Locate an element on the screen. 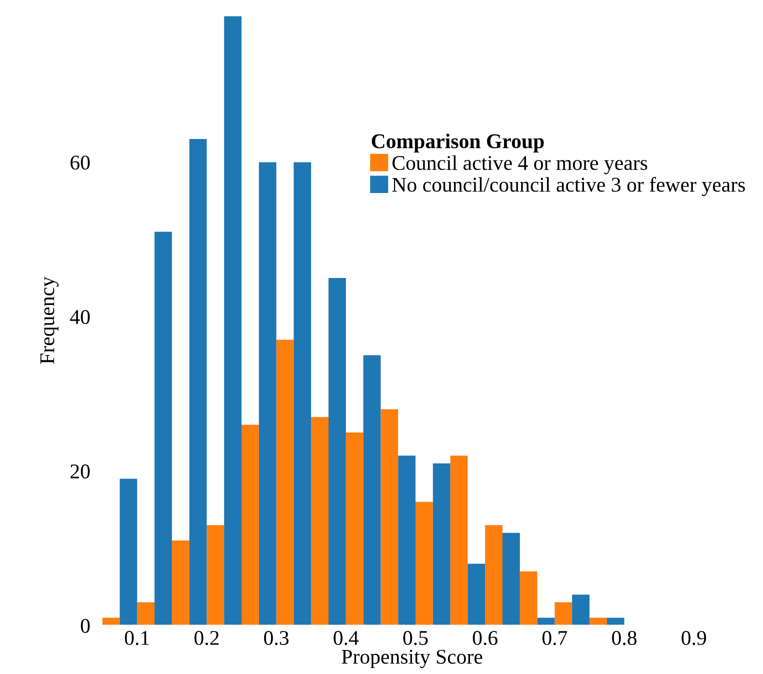  y-axis-title: Frequency is located at coordinates (49, 320).